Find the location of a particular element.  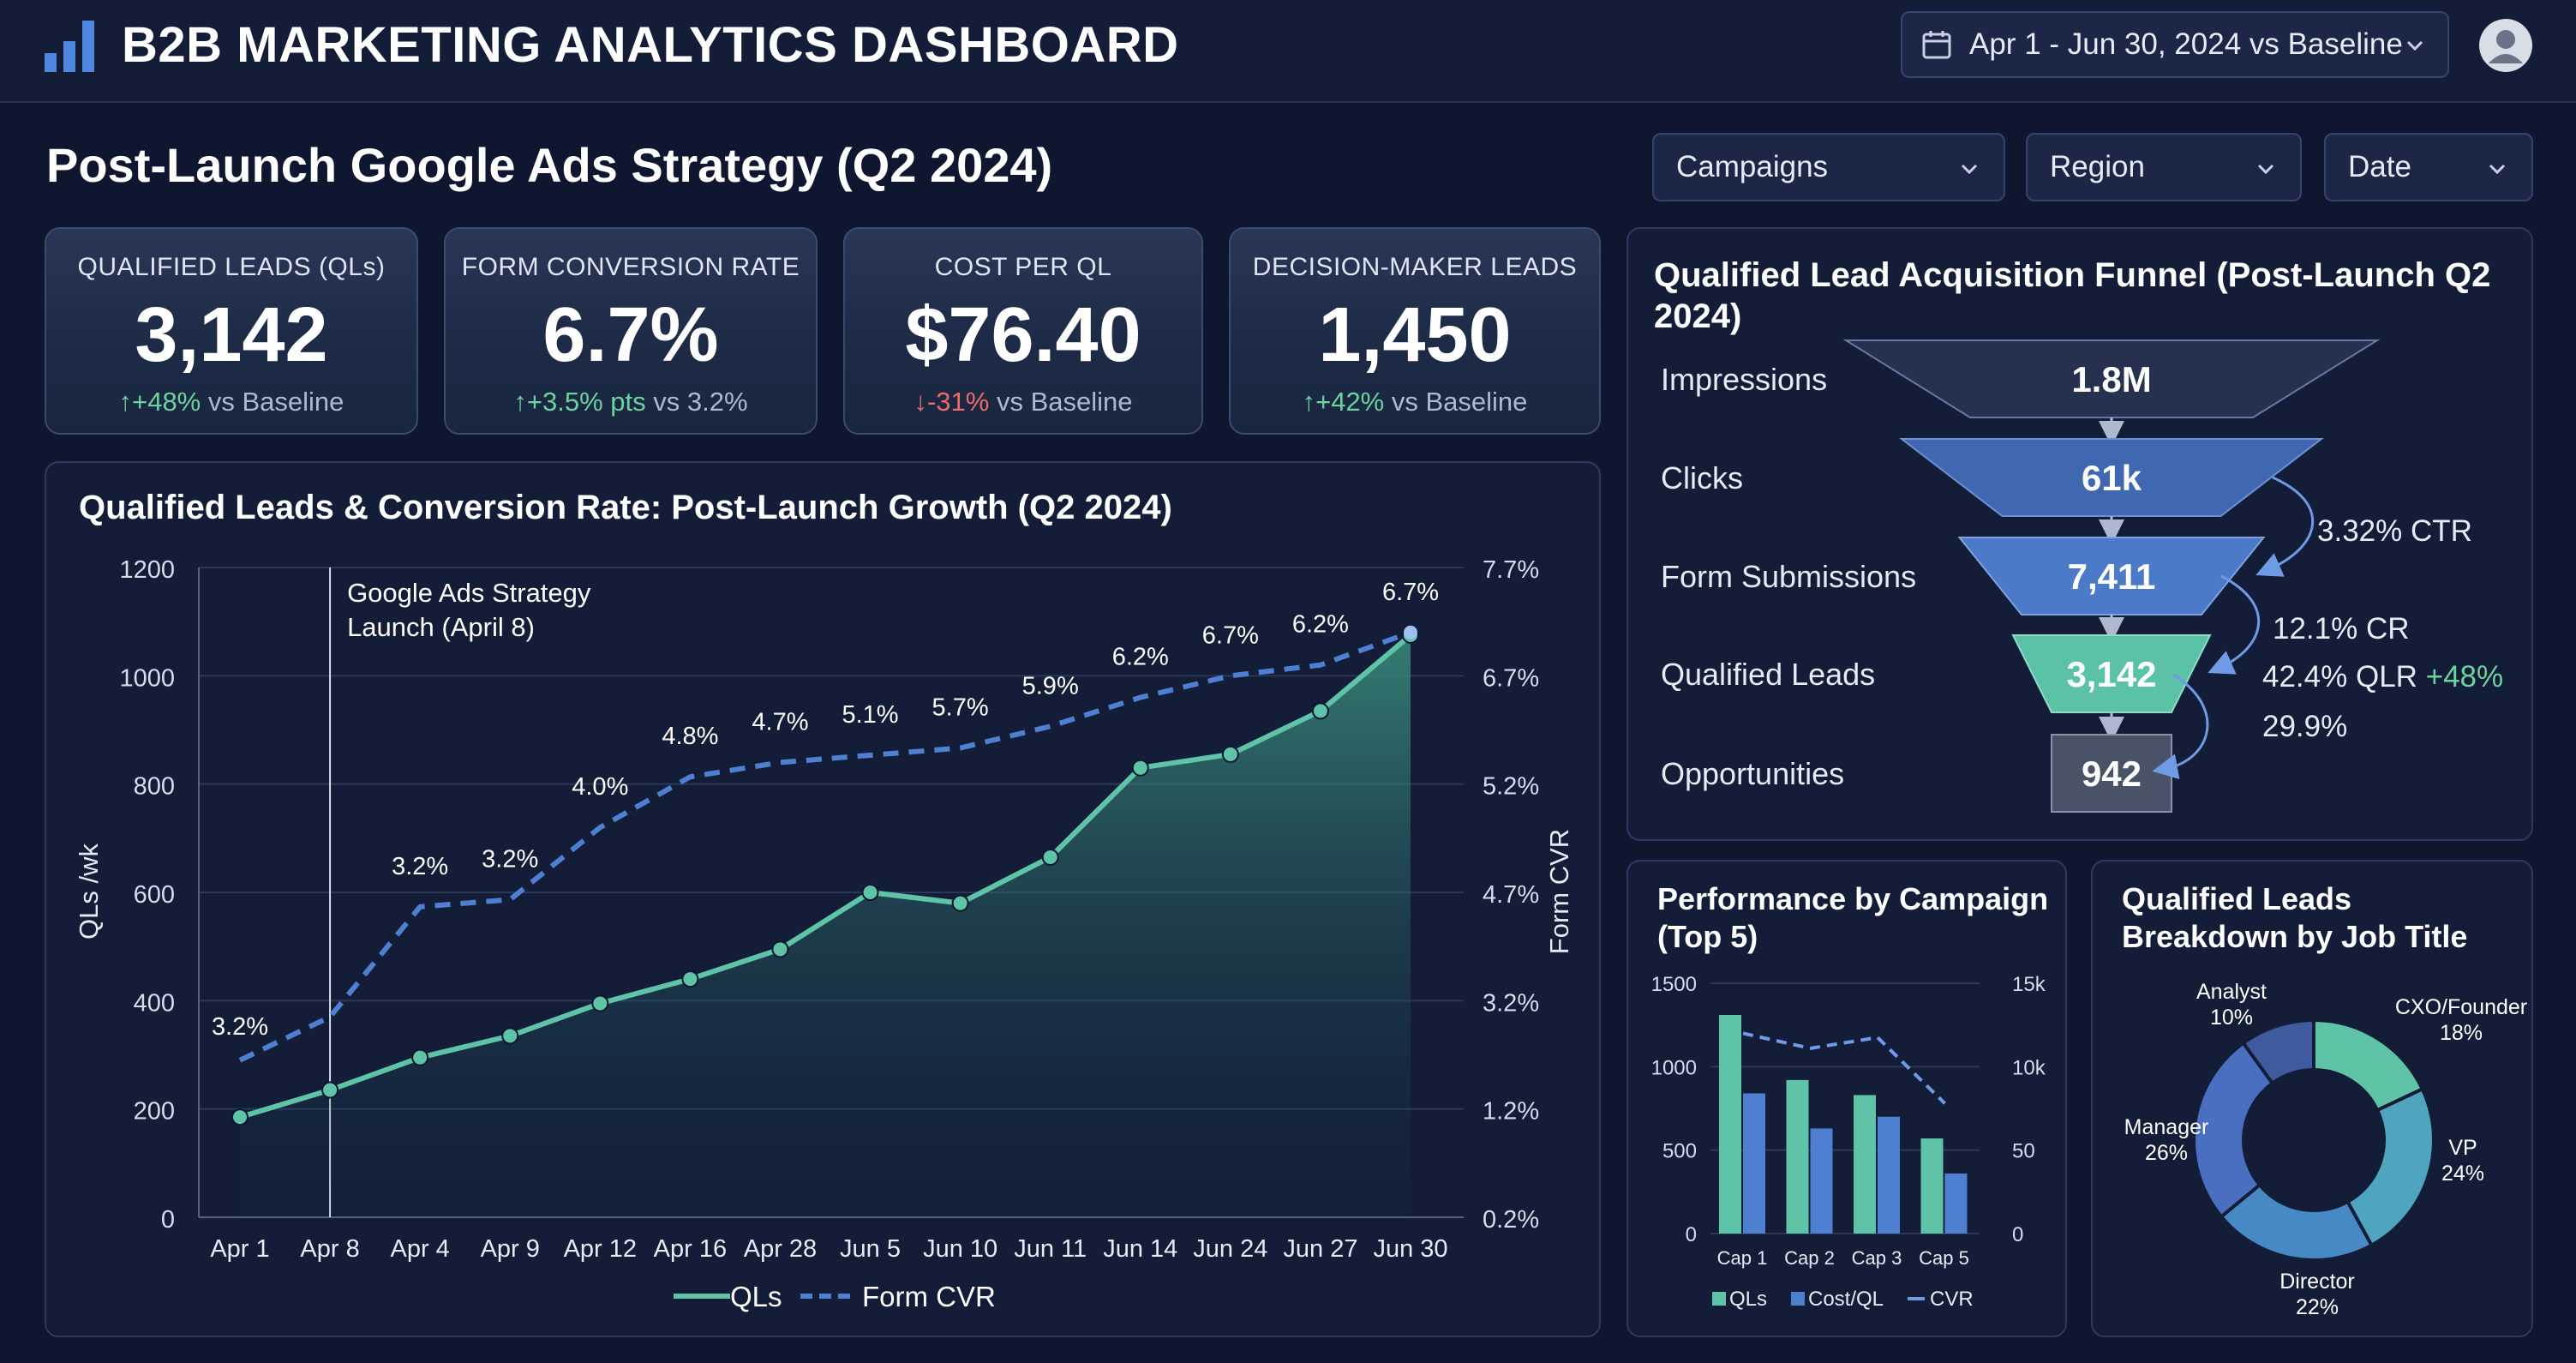

cvr-data-label: 5.7% is located at coordinates (960, 708).